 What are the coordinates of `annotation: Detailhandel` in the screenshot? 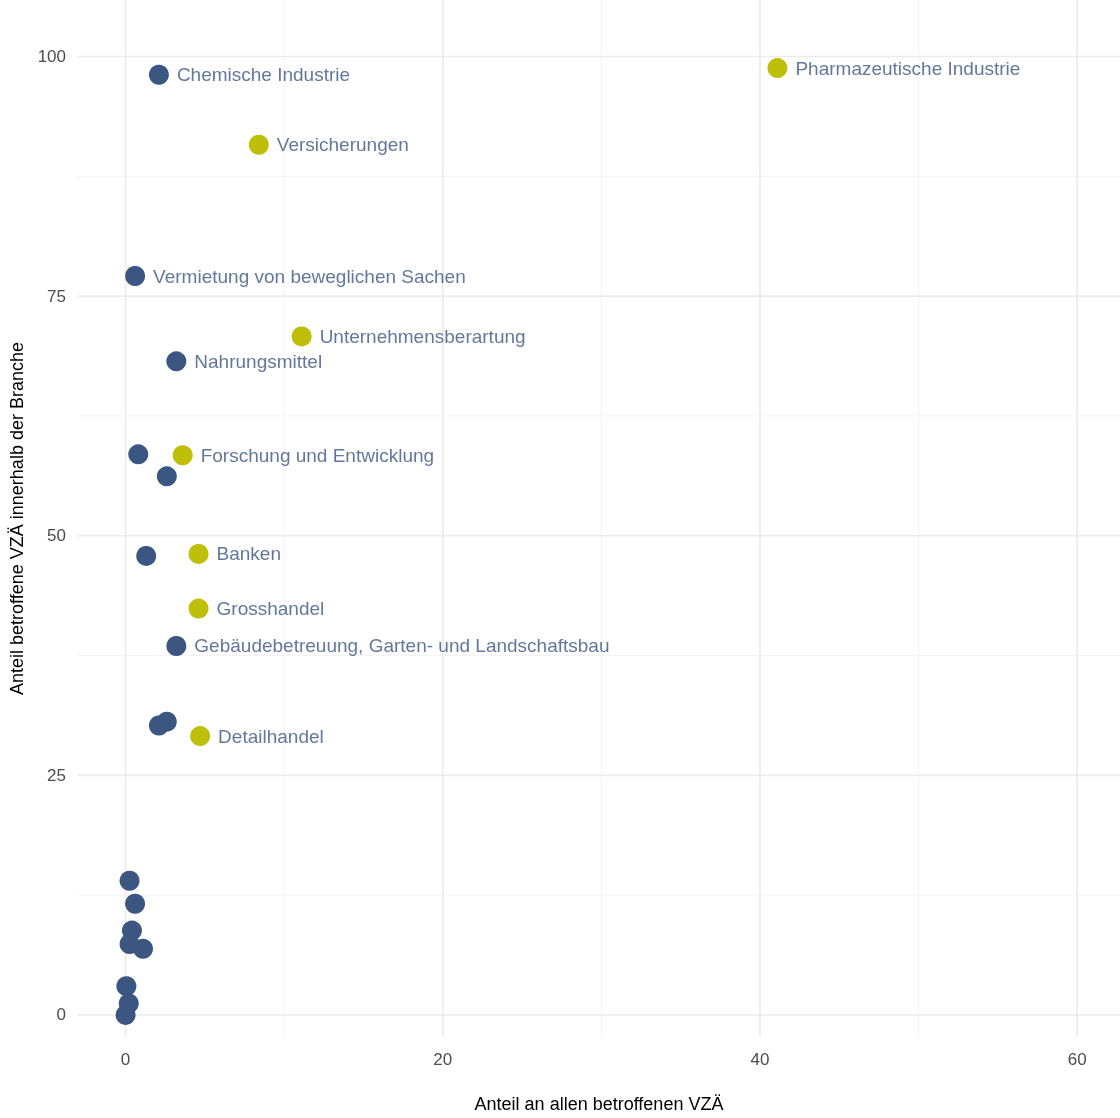 It's located at (271, 736).